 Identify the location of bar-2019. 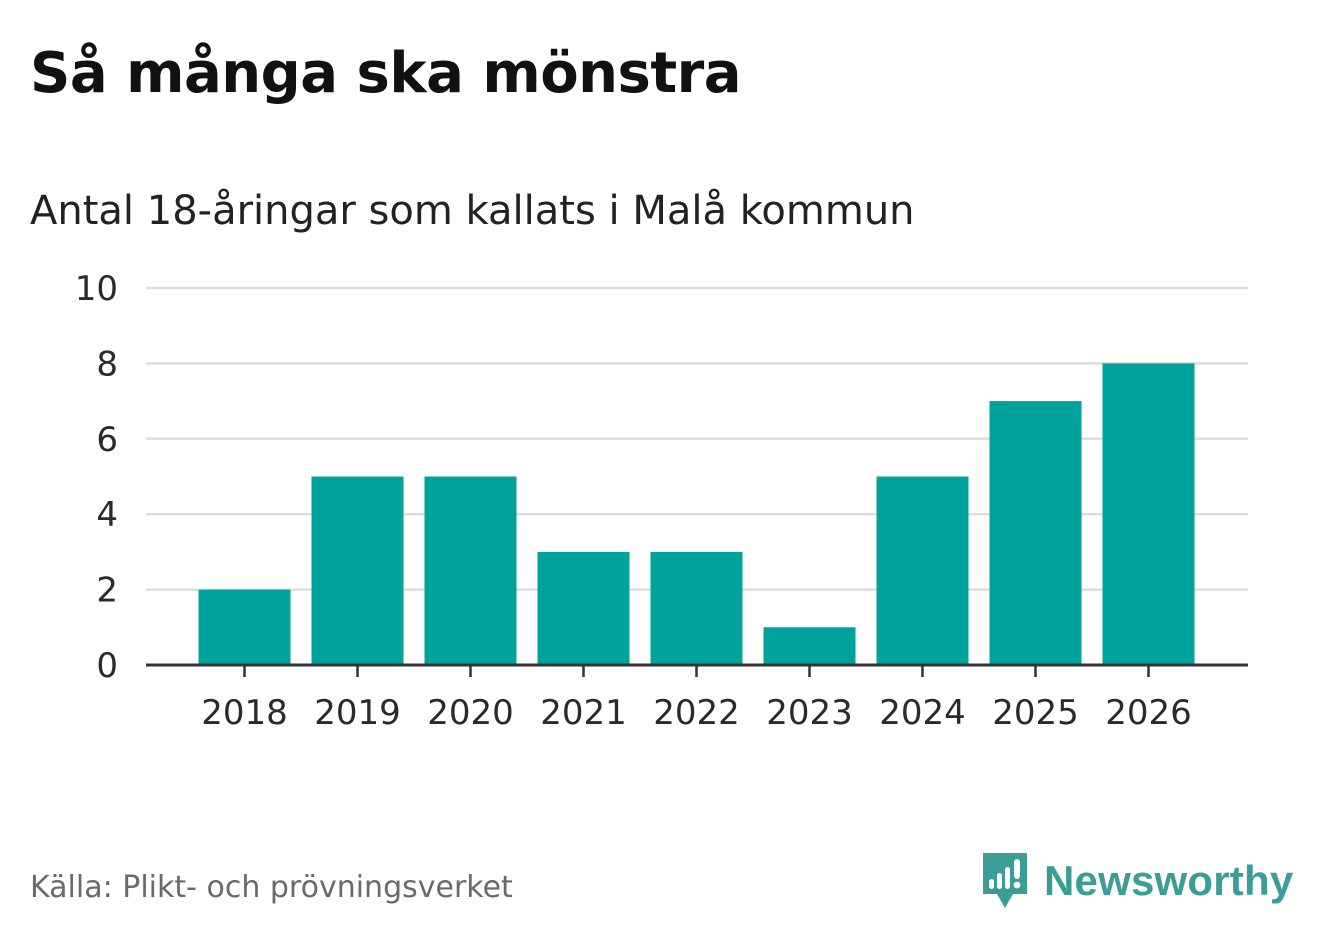
(357, 570).